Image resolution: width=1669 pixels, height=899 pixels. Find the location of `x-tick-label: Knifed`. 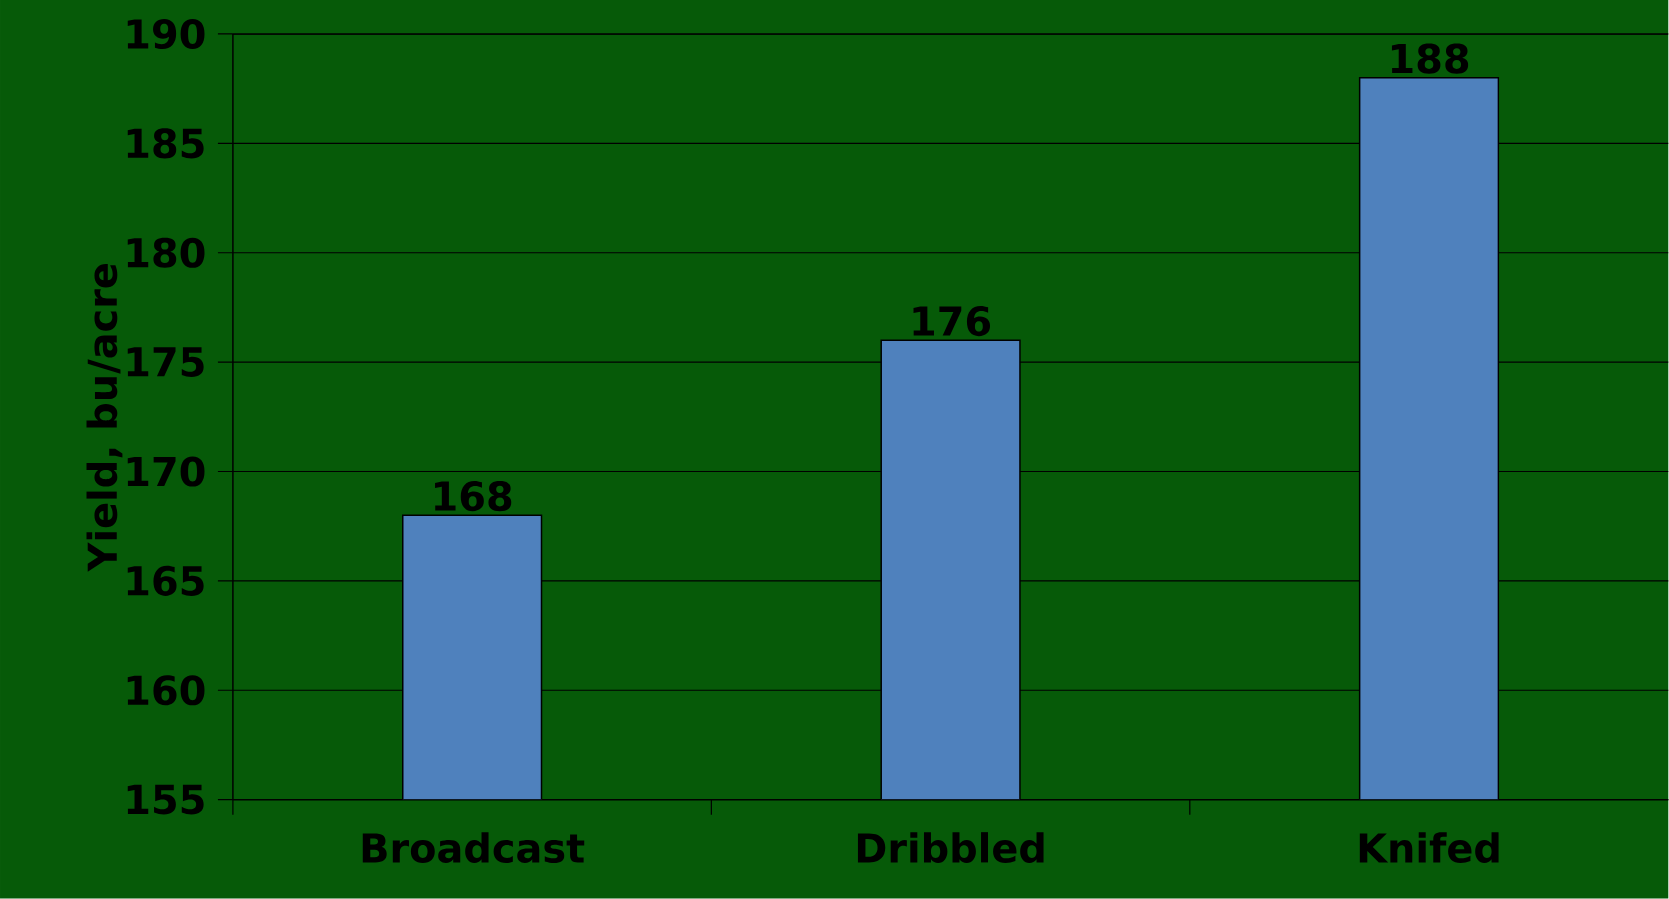

x-tick-label: Knifed is located at coordinates (1429, 848).